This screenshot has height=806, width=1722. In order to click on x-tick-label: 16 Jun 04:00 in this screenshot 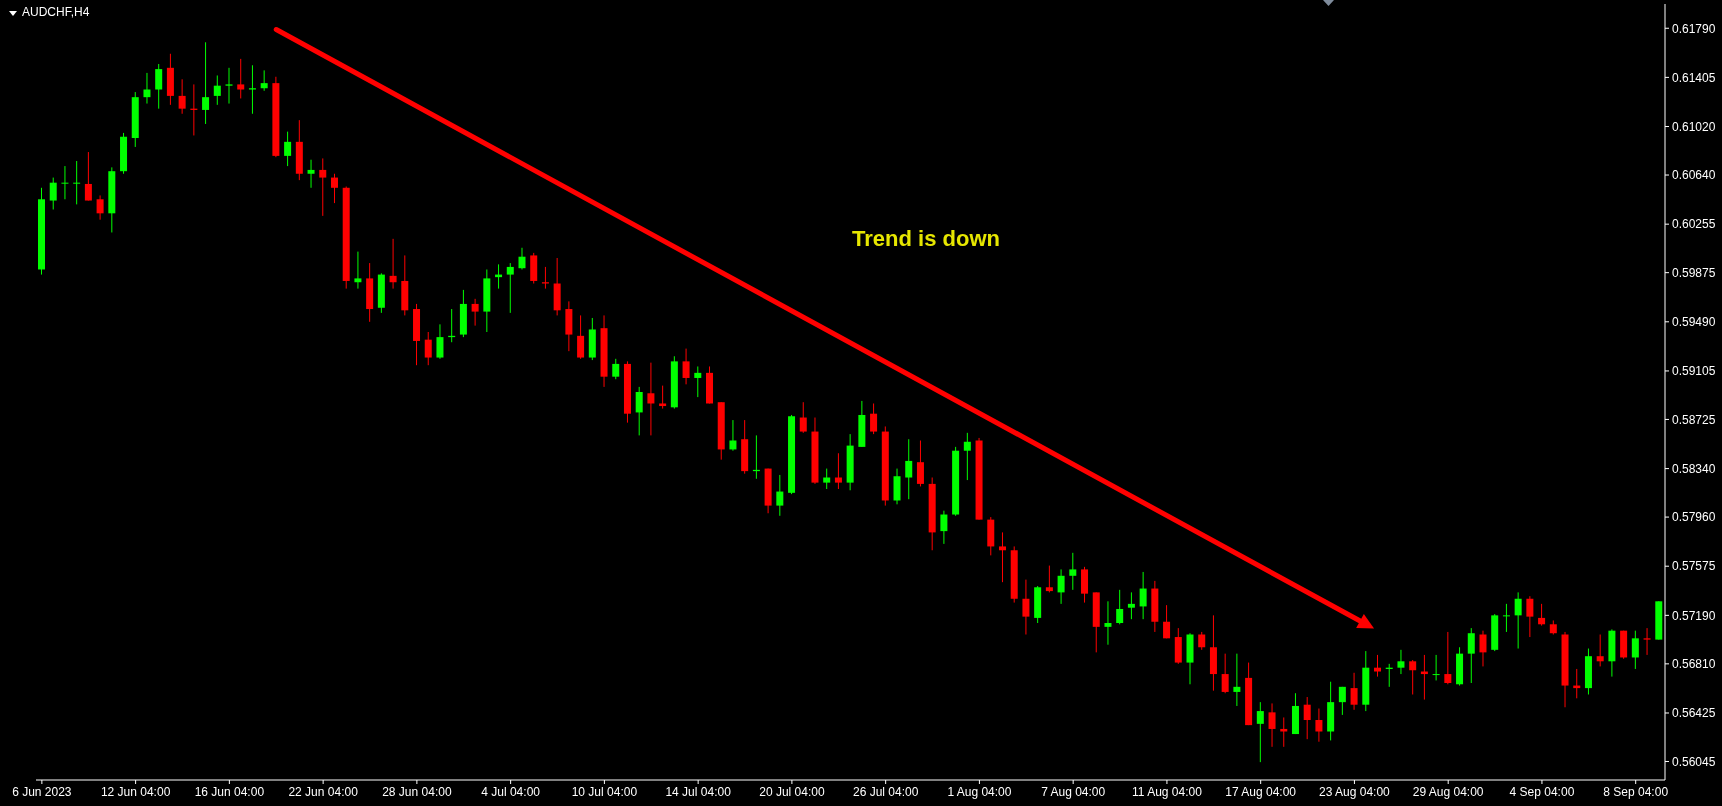, I will do `click(229, 792)`.